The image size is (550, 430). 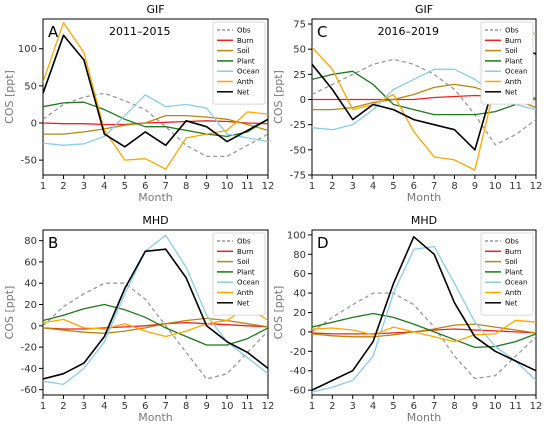 What do you see at coordinates (268, 186) in the screenshot?
I see `x-tick-label: 12` at bounding box center [268, 186].